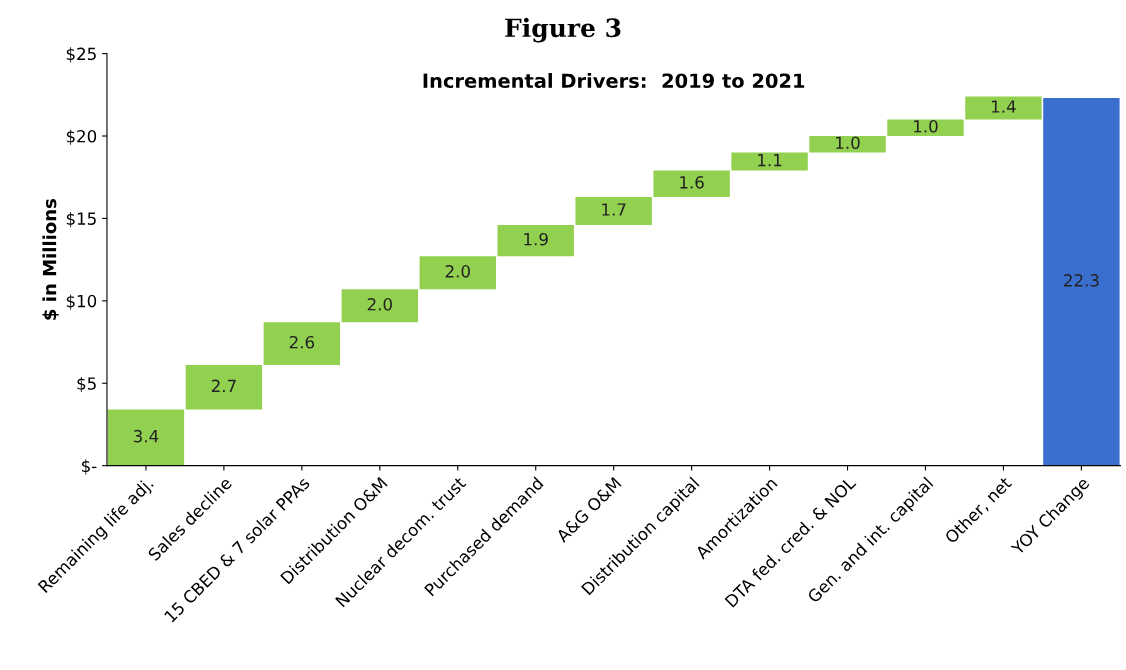  Describe the element at coordinates (81, 55) in the screenshot. I see `y-tick-label: $25` at that location.